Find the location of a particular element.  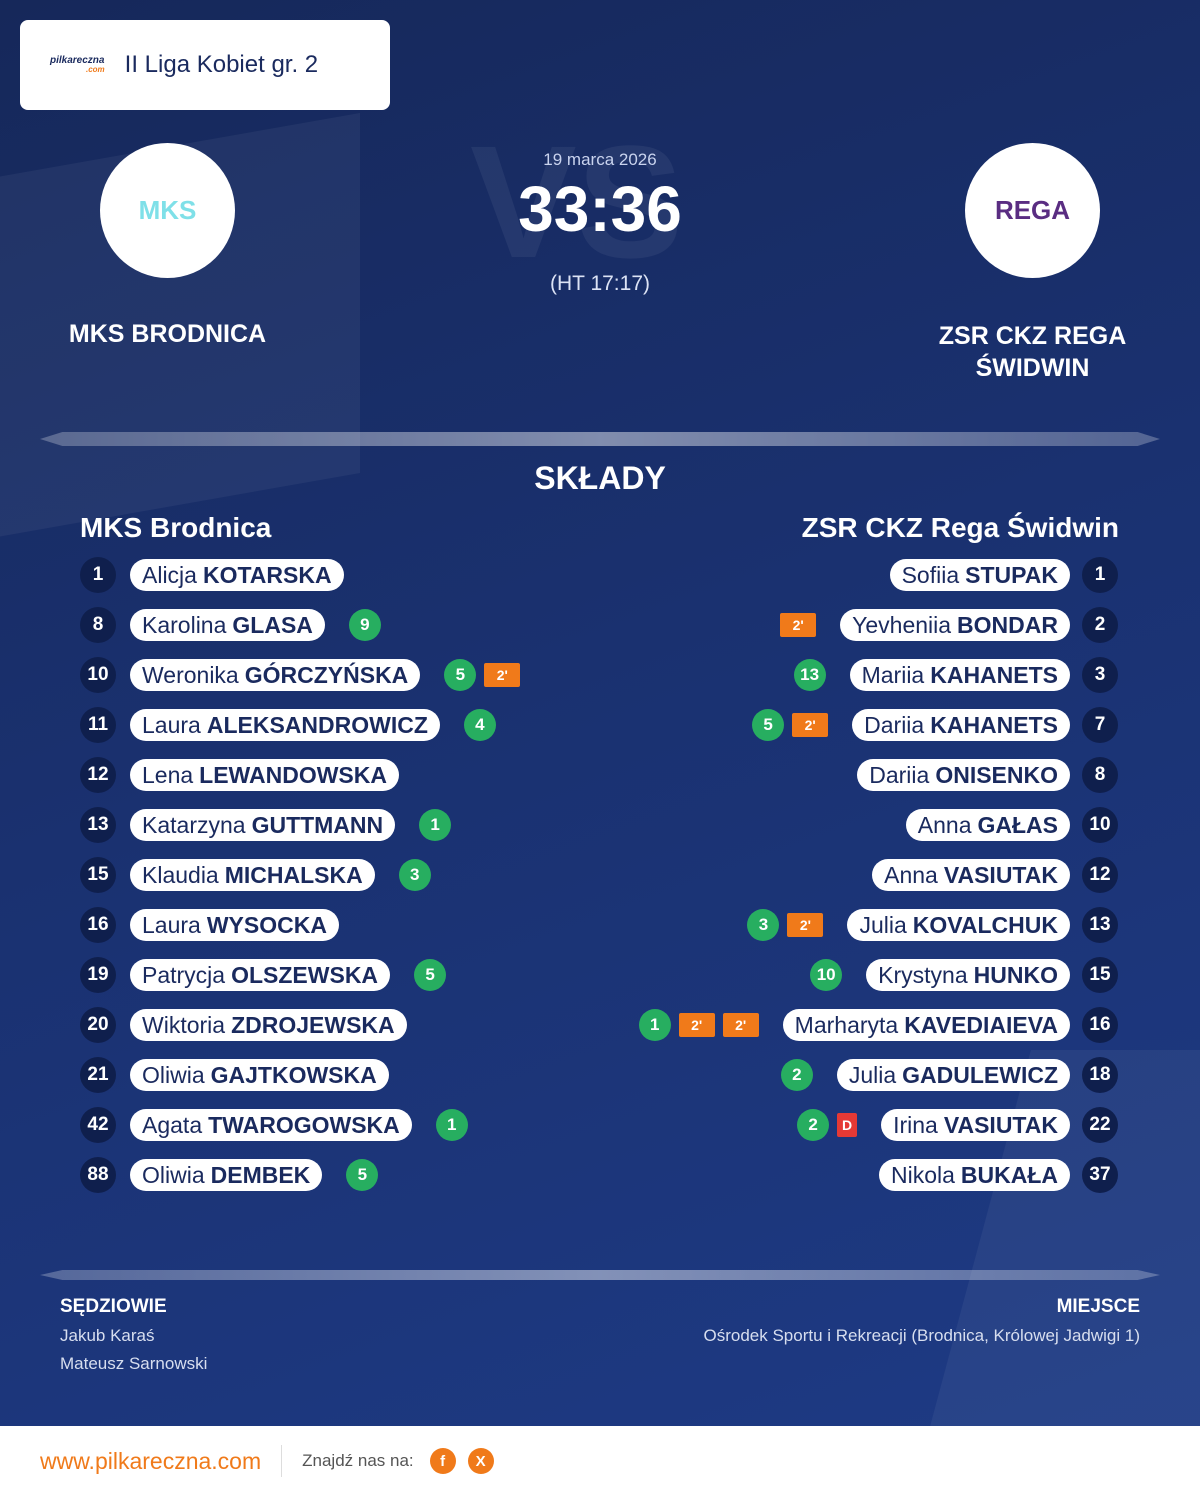

league: II Liga Kobiet gr. 2 is located at coordinates (221, 64).